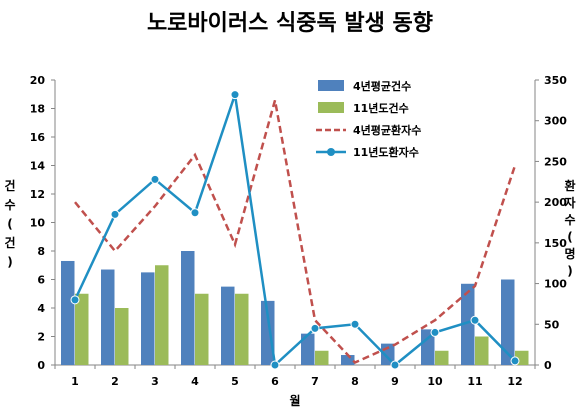 This screenshot has height=412, width=580. Describe the element at coordinates (37, 109) in the screenshot. I see `left-tick-label: 18` at that location.